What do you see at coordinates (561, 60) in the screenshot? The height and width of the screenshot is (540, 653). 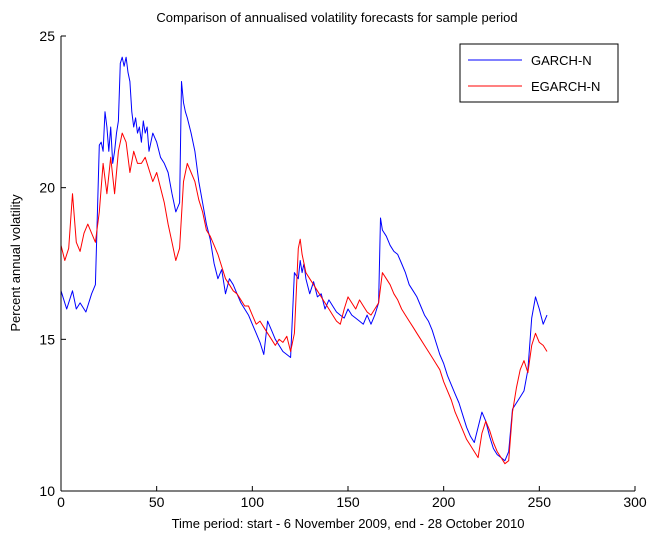 I see `legend-label-garch: GARCH-N` at bounding box center [561, 60].